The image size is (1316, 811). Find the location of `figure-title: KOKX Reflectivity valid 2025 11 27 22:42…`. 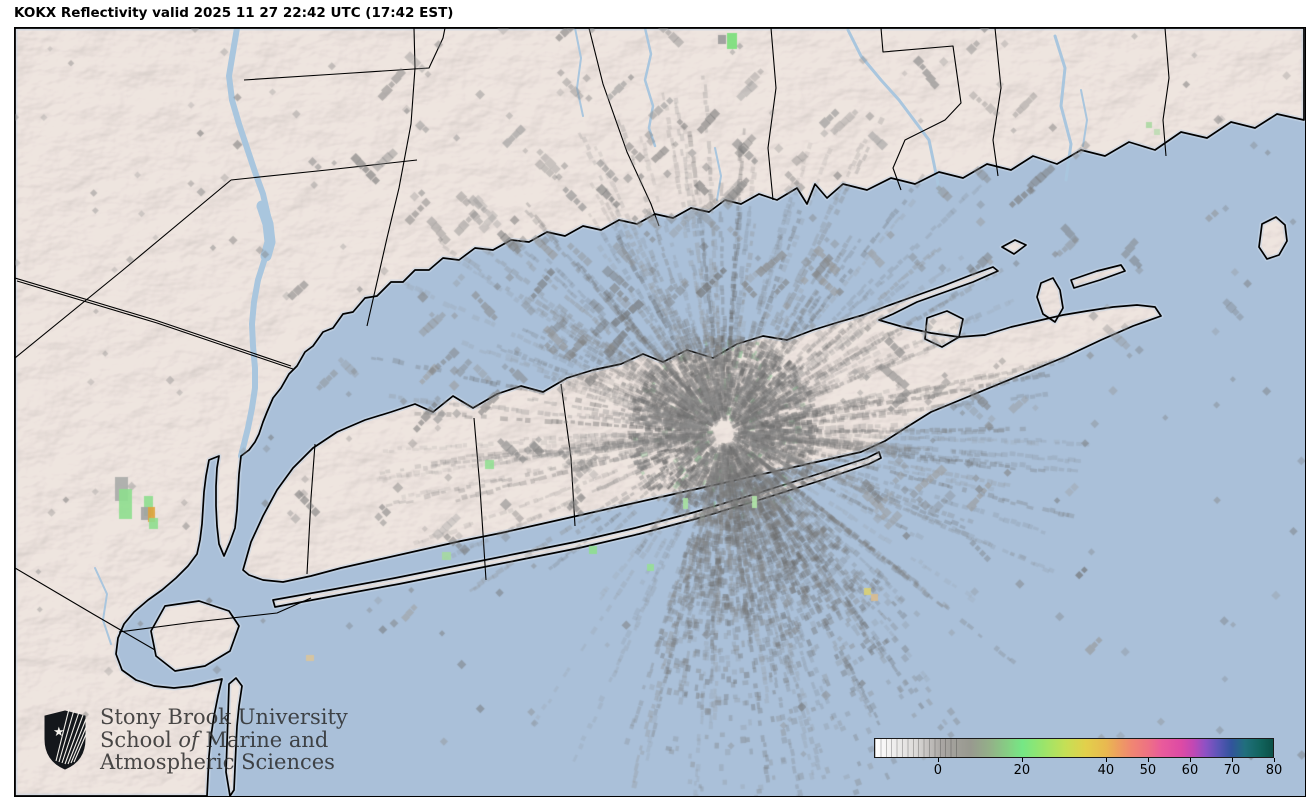

figure-title: KOKX Reflectivity valid 2025 11 27 22:42… is located at coordinates (234, 13).